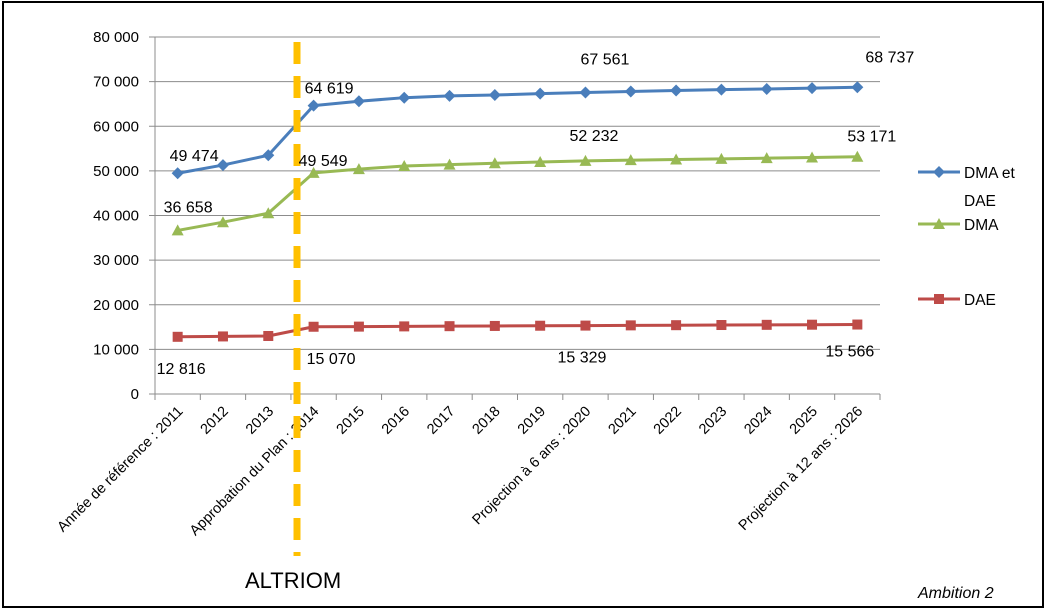 This screenshot has height=610, width=1046. I want to click on y-tick-label: 70 000, so click(116, 82).